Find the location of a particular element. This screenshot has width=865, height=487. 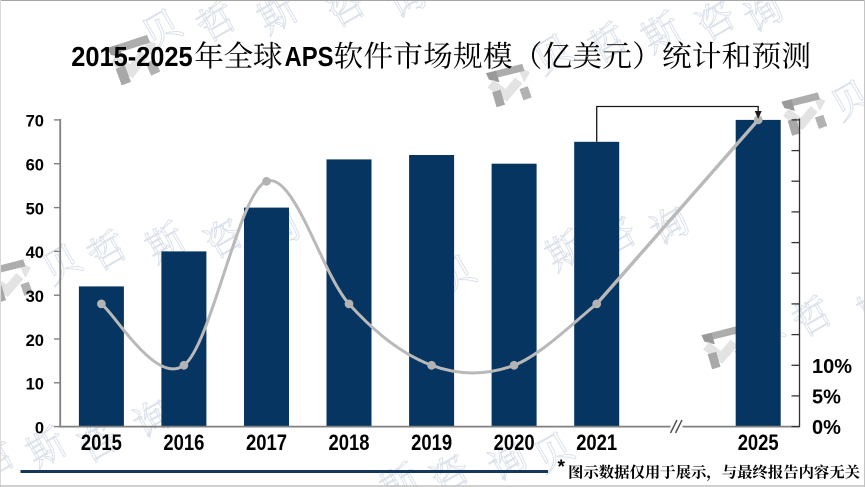

svg-text: 2015 is located at coordinates (101, 442).